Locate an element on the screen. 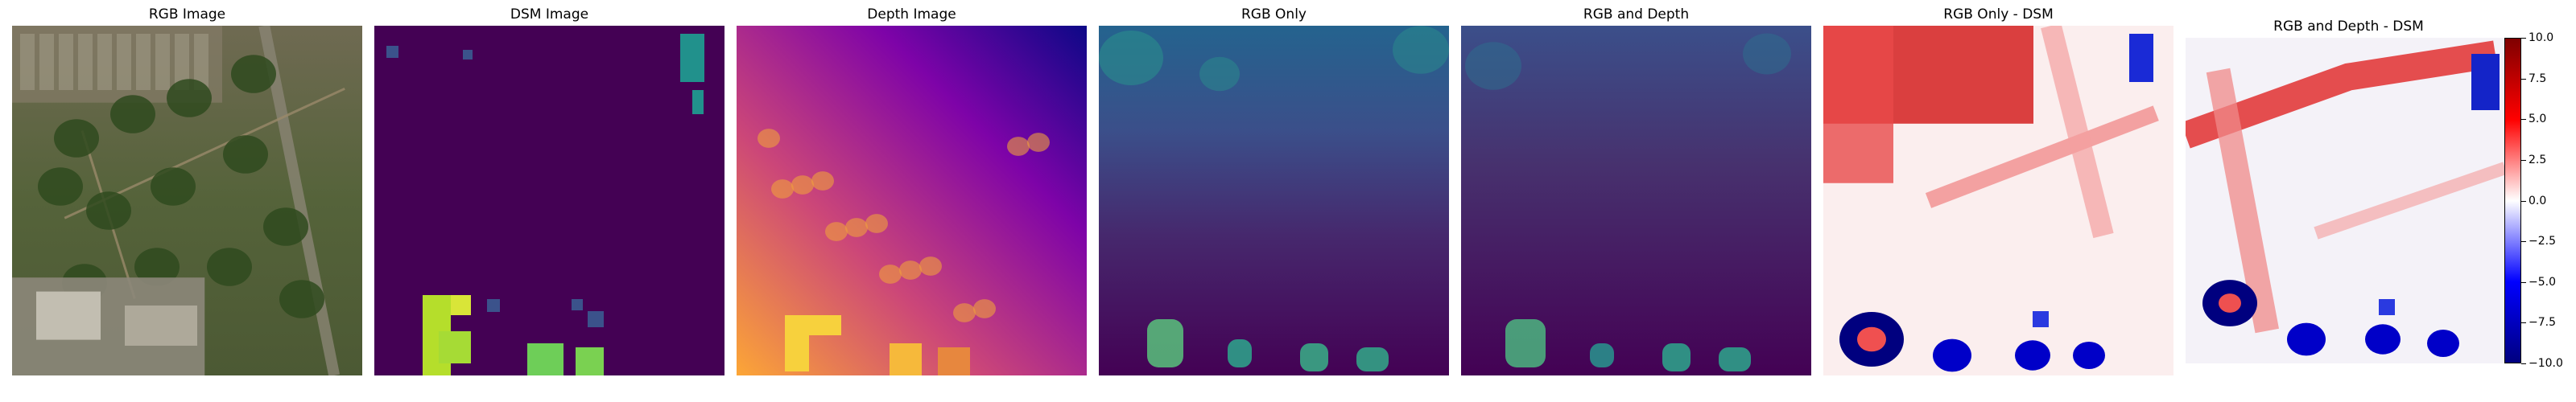  panel-title: RGB Image is located at coordinates (187, 14).